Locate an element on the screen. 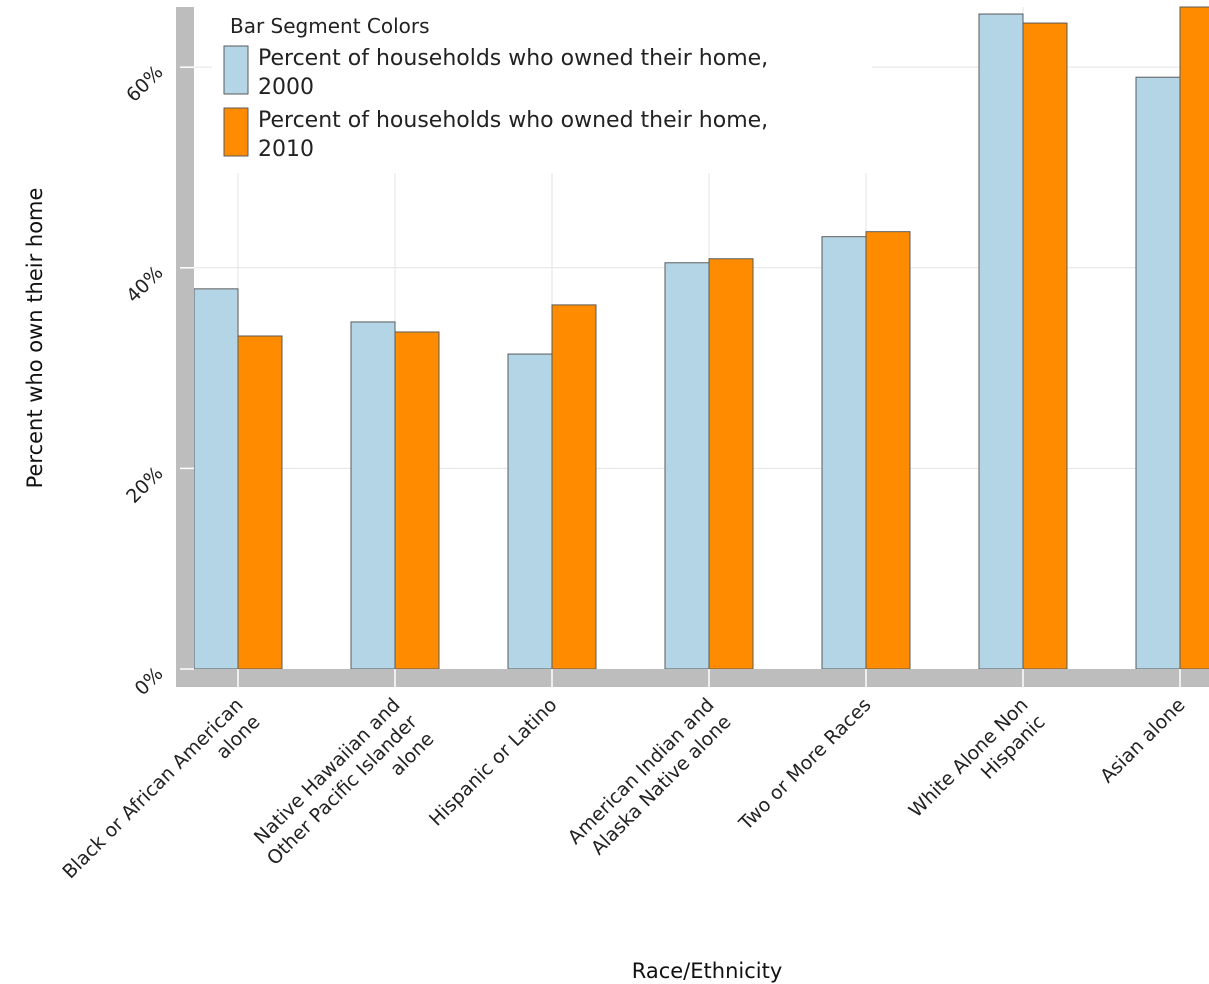 This screenshot has height=984, width=1209. y-axis-band is located at coordinates (185, 347).